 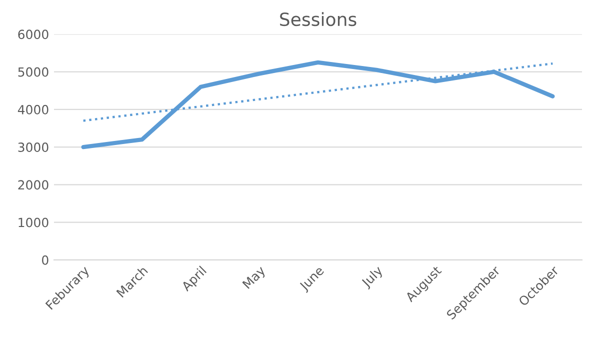 I want to click on y-tick-label: 5000, so click(x=33, y=72).